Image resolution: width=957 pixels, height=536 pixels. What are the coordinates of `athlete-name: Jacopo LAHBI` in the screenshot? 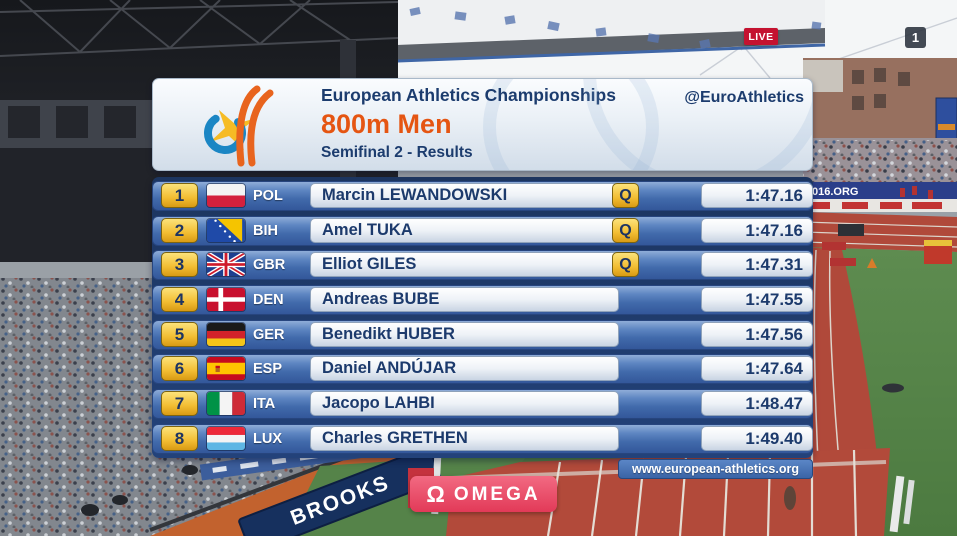 It's located at (464, 404).